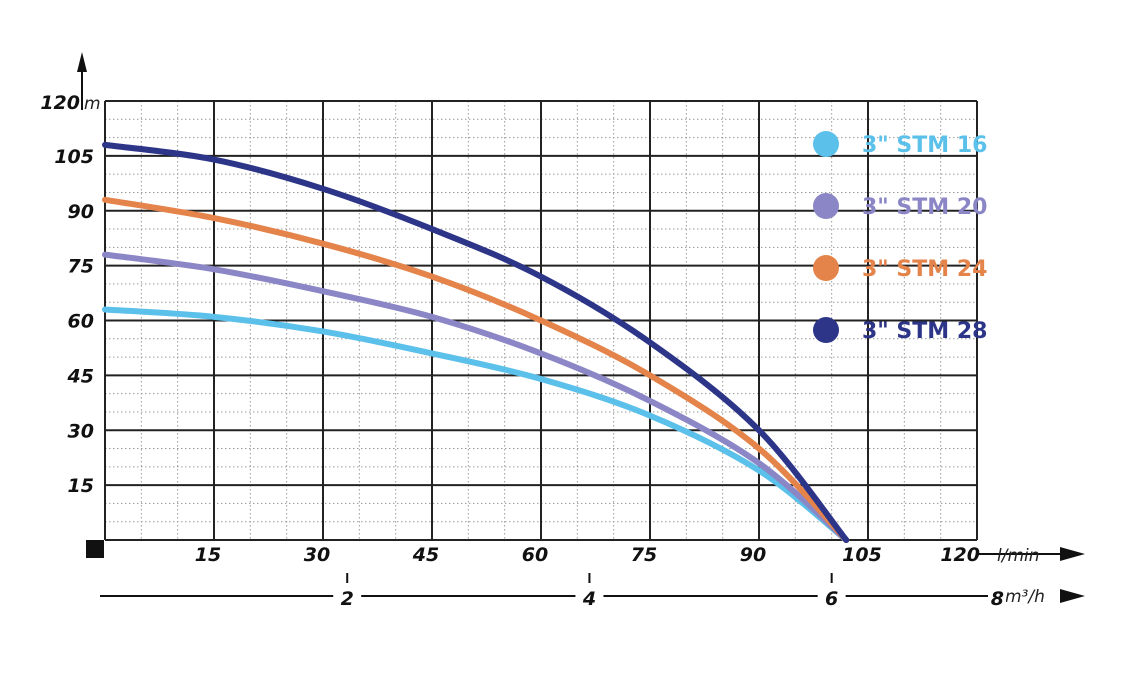 The height and width of the screenshot is (680, 1125). I want to click on origin-square-icon, so click(95, 549).